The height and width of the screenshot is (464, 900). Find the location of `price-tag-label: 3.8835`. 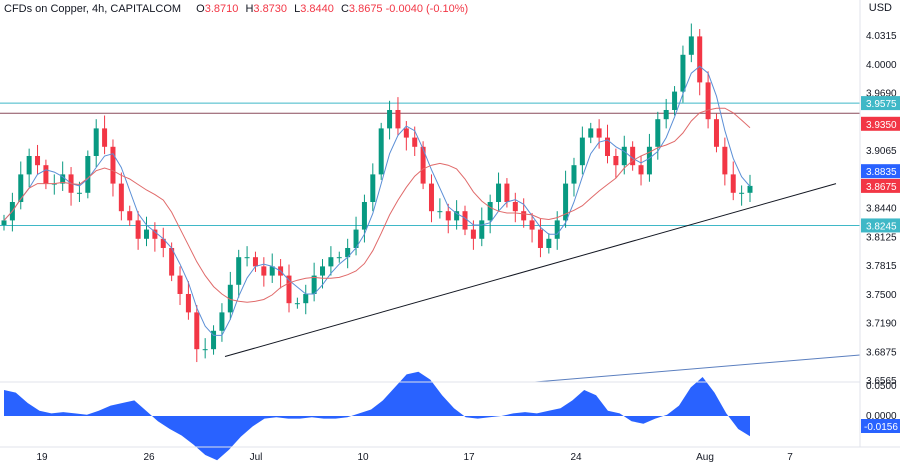

price-tag-label: 3.8835 is located at coordinates (881, 172).